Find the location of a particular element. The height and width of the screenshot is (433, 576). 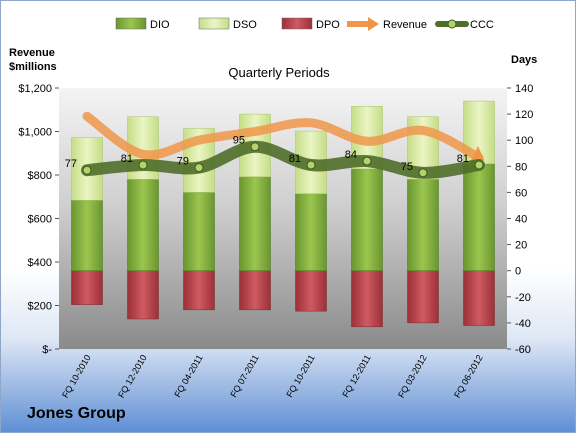

right-tick-label: 20 is located at coordinates (521, 246).